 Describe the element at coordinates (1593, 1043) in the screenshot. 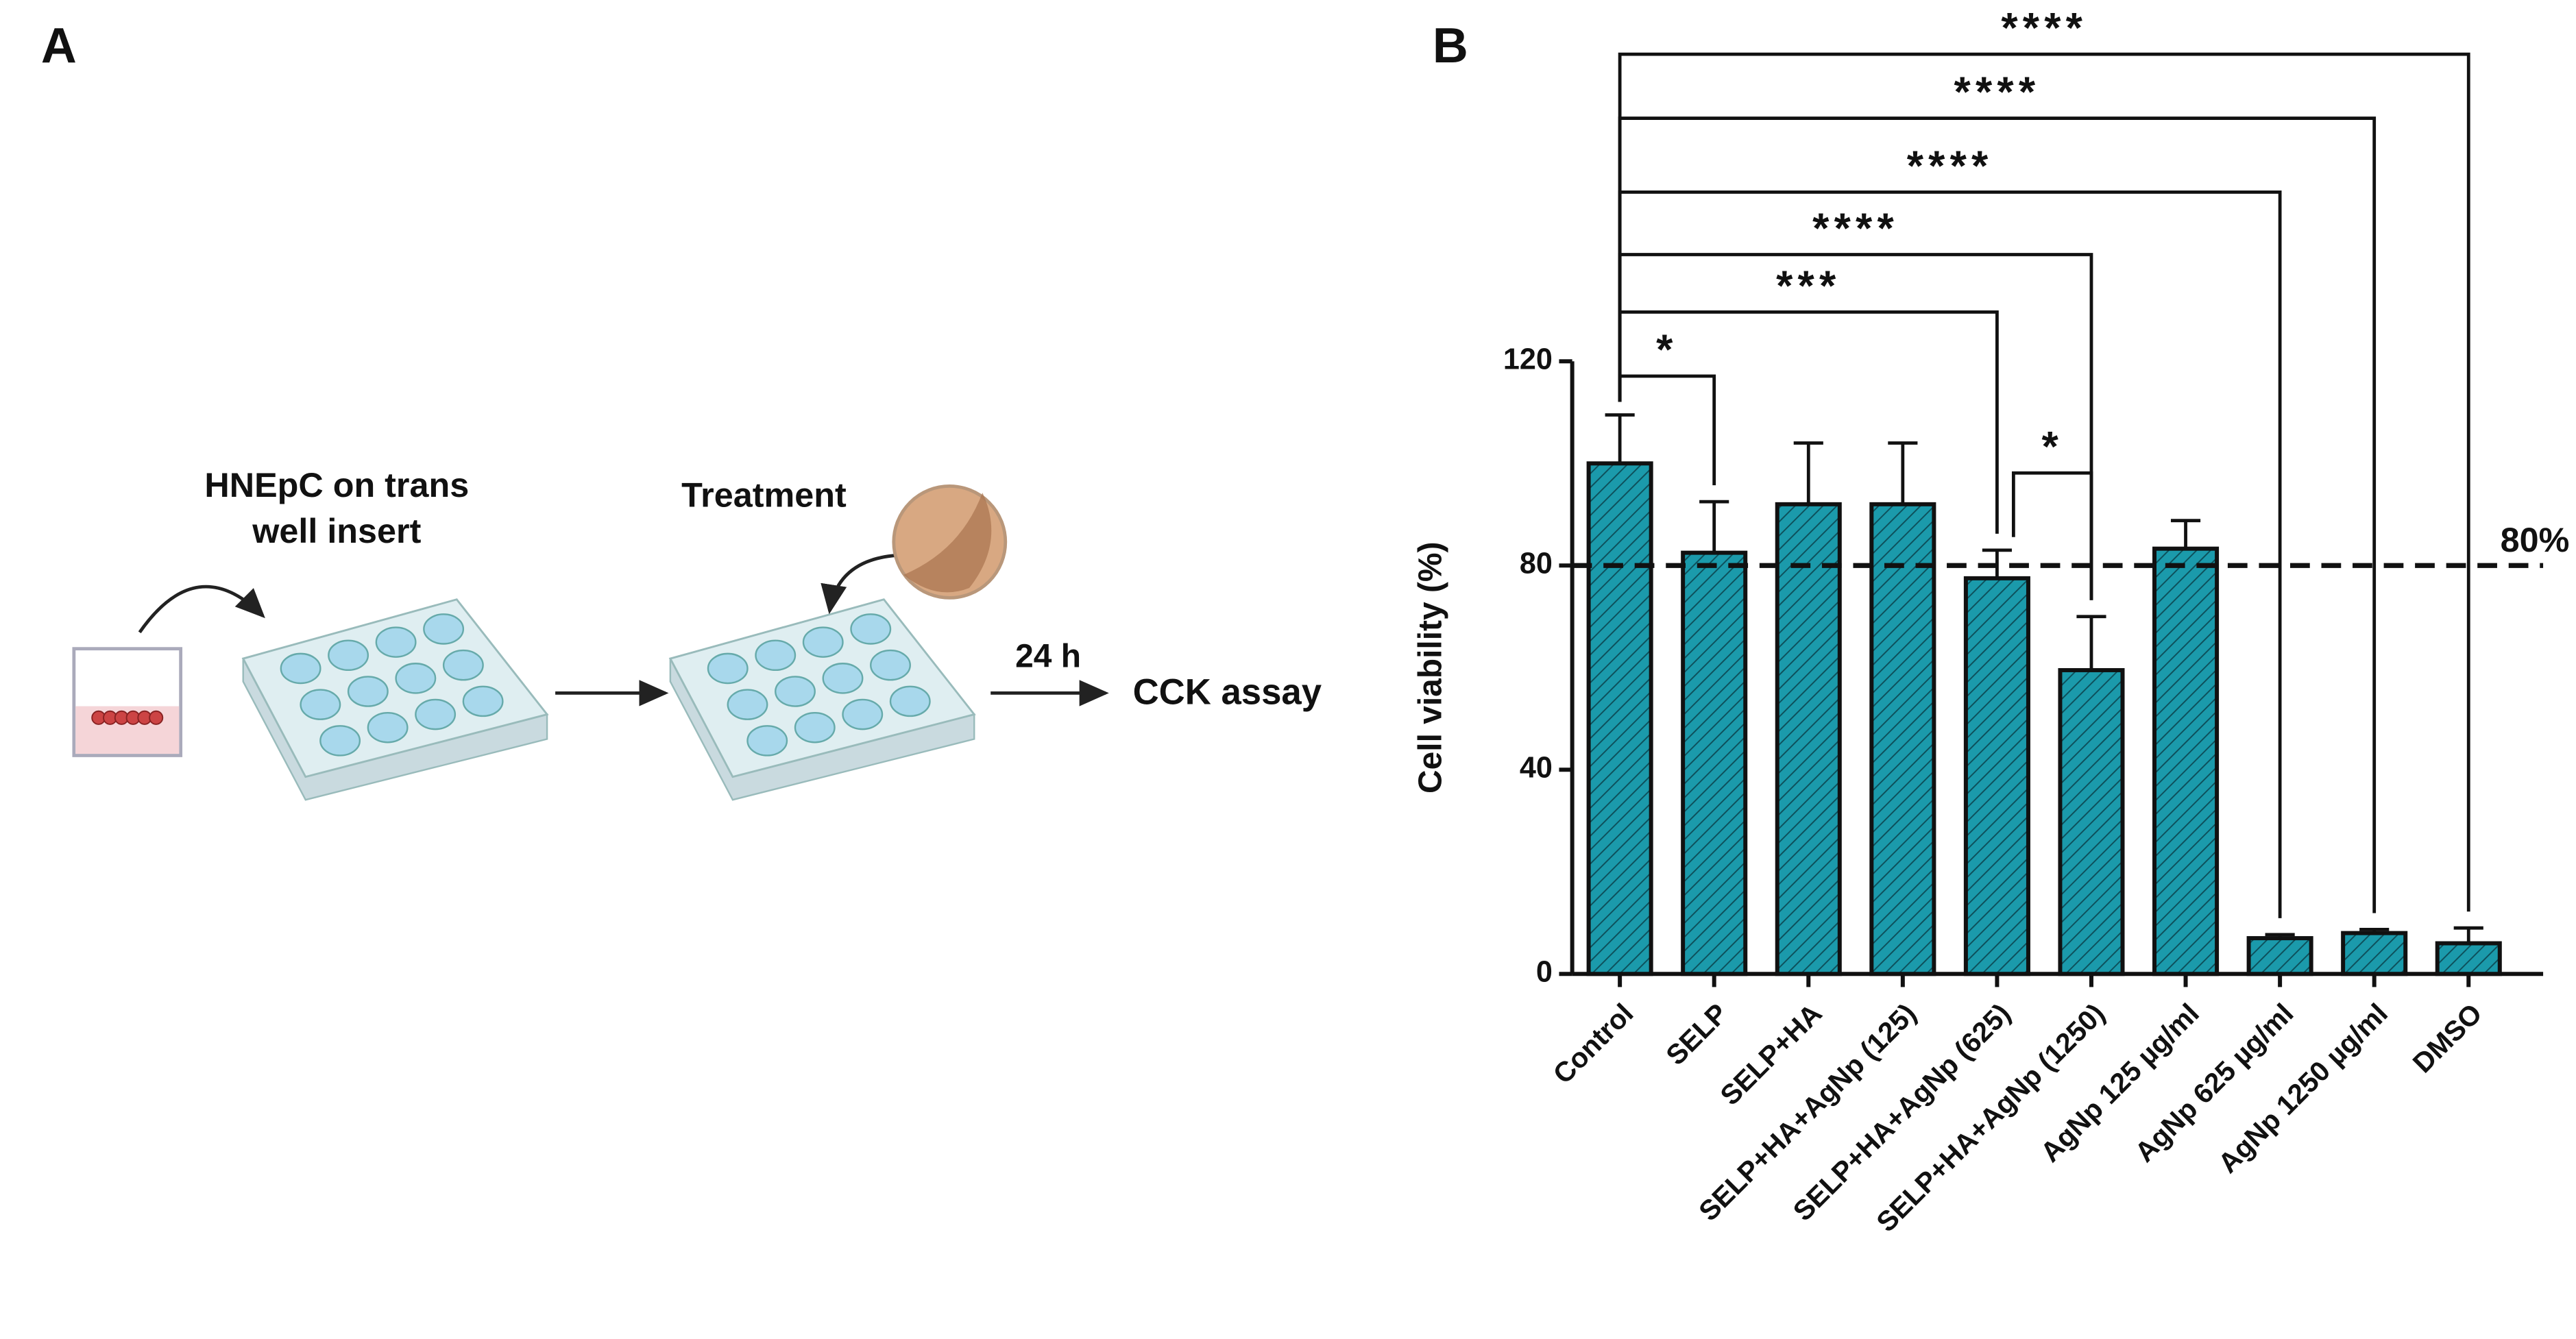

I see `x-tick-label: Control` at that location.